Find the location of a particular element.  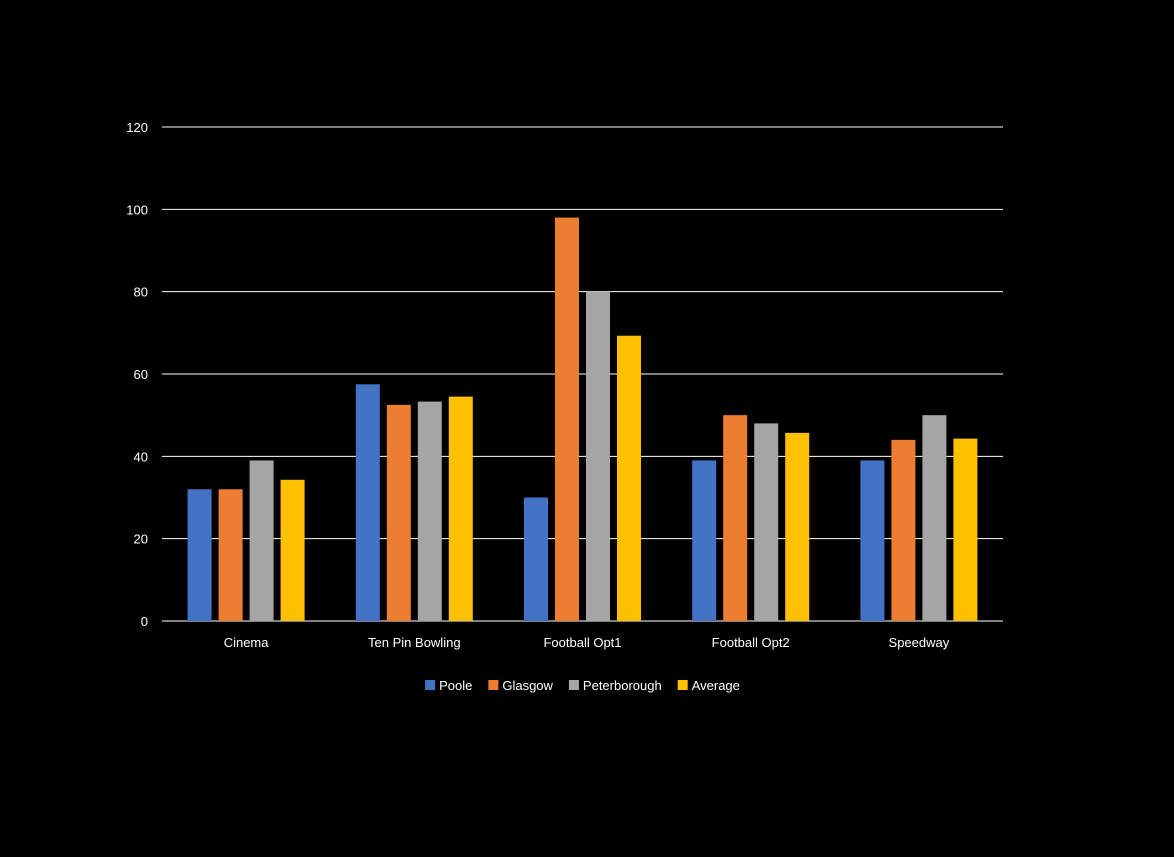

legend-item: Average is located at coordinates (708, 685).